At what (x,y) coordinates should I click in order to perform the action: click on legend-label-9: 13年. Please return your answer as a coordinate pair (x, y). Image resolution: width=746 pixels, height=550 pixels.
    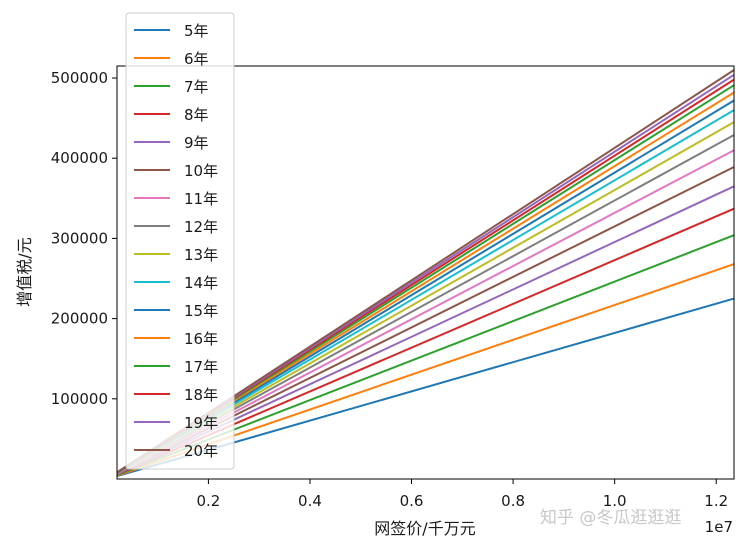
    Looking at the image, I should click on (201, 255).